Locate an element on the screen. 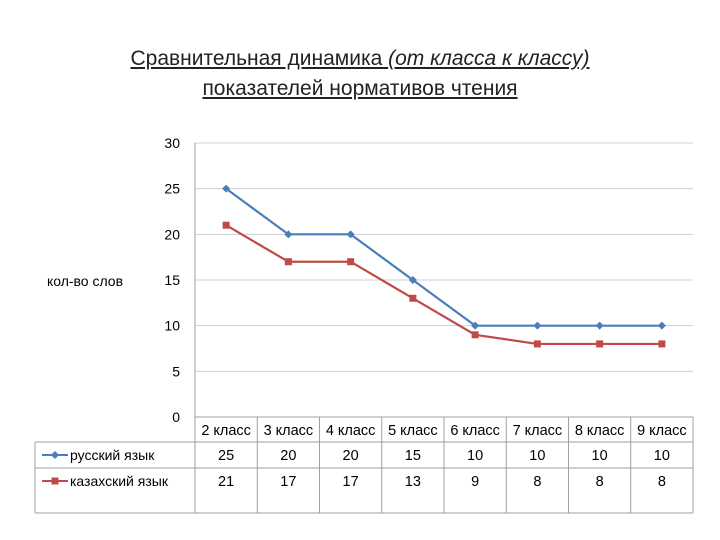  series-kazakh-line is located at coordinates (443, 285).